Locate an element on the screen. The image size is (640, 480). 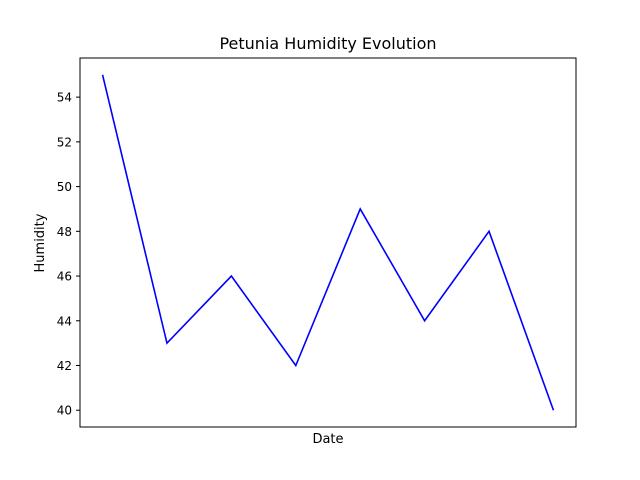
y-tick-label: 52 is located at coordinates (64, 142).